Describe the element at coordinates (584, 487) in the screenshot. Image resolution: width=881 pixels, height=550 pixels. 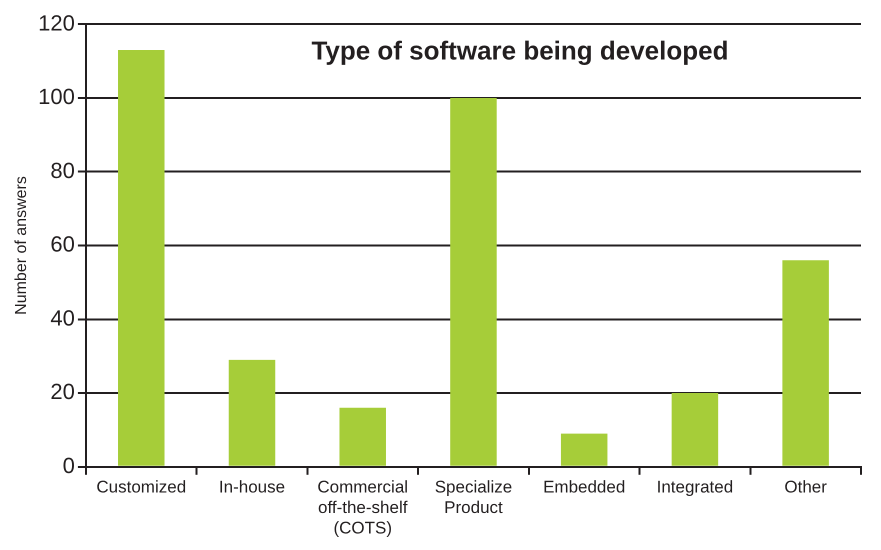
I see `x-tick-label: Embedded` at that location.